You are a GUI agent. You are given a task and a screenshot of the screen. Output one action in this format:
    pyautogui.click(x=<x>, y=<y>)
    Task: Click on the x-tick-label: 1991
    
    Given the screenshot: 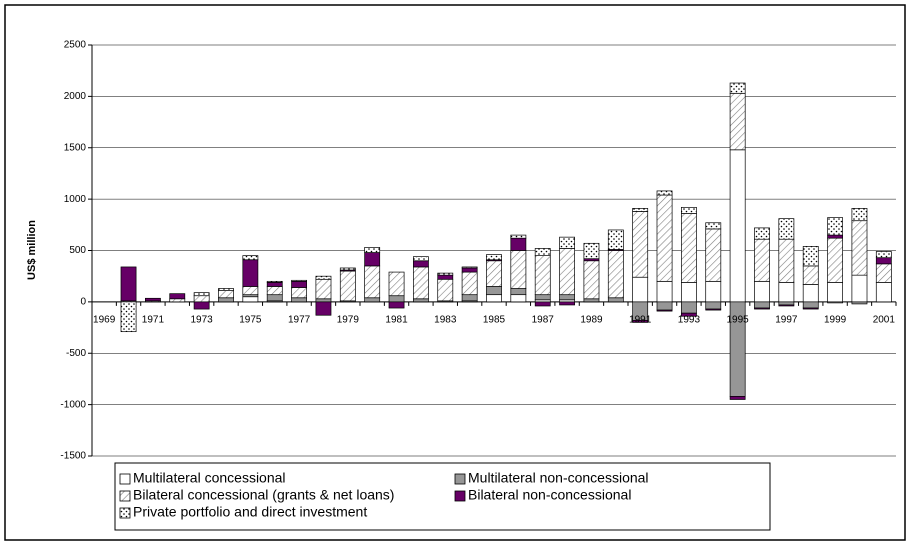 What is the action you would take?
    pyautogui.click(x=640, y=320)
    